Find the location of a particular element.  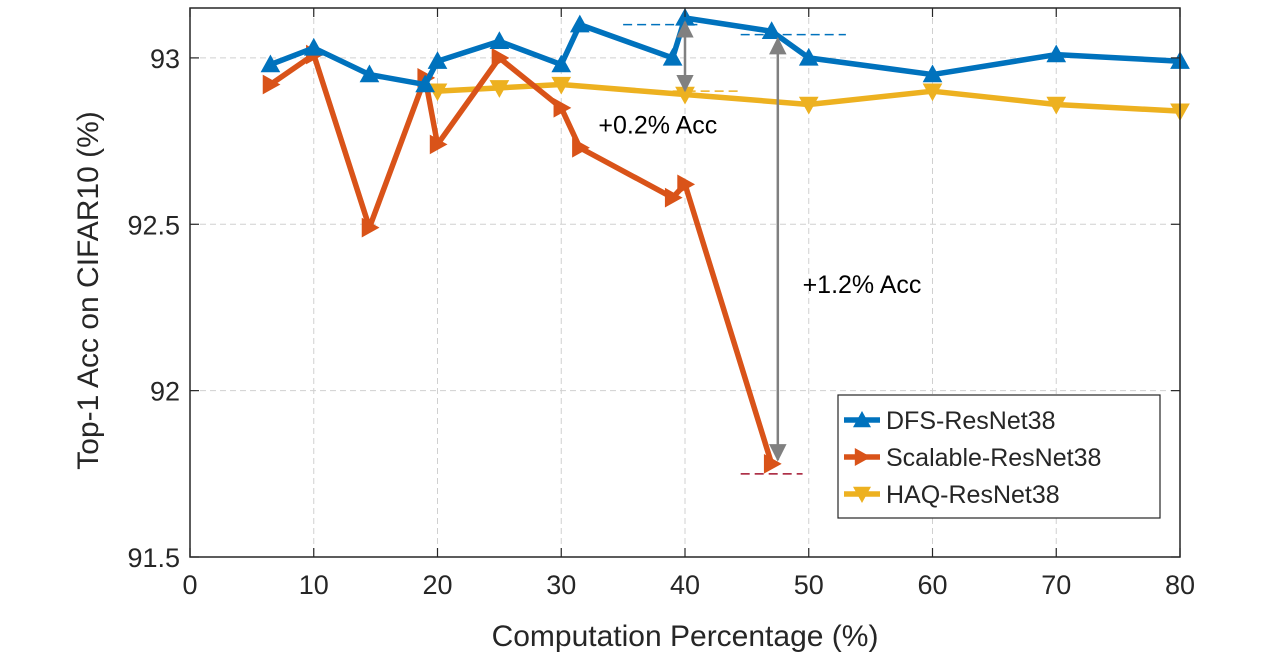

legend-item-haq: HAQ-ResNet38 is located at coordinates (952, 495).